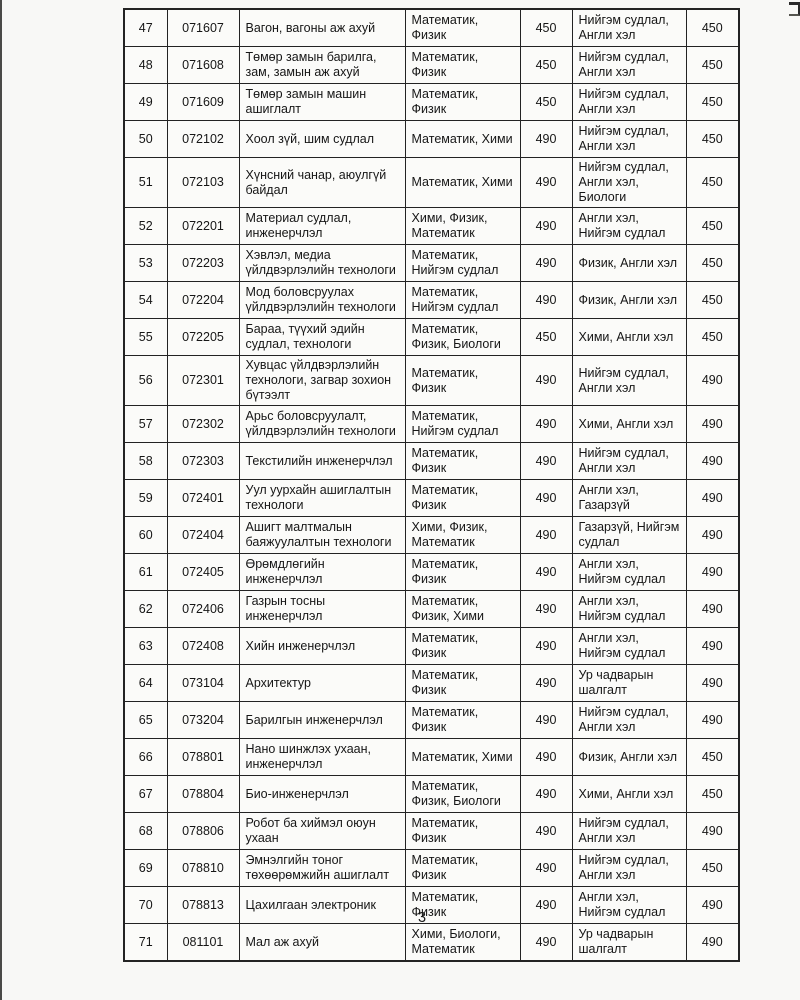 Image resolution: width=800 pixels, height=1000 pixels. What do you see at coordinates (462, 263) in the screenshot?
I see `subjects-1-cell: Математик, Нийгэм судлал` at bounding box center [462, 263].